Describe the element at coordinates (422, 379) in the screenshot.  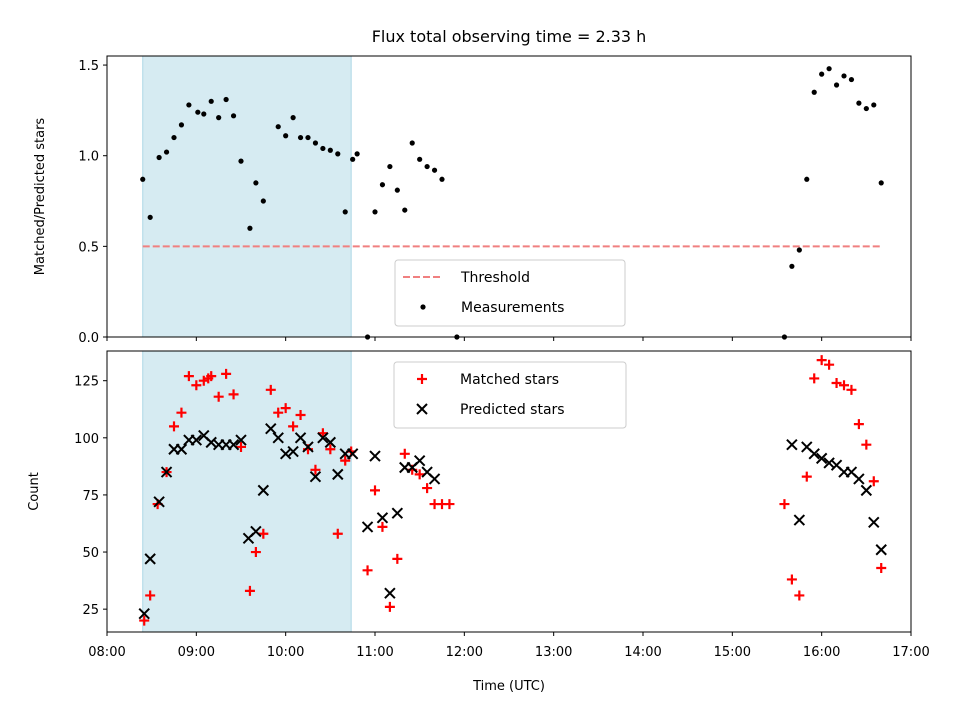
I see `legend-matched-swatch` at that location.